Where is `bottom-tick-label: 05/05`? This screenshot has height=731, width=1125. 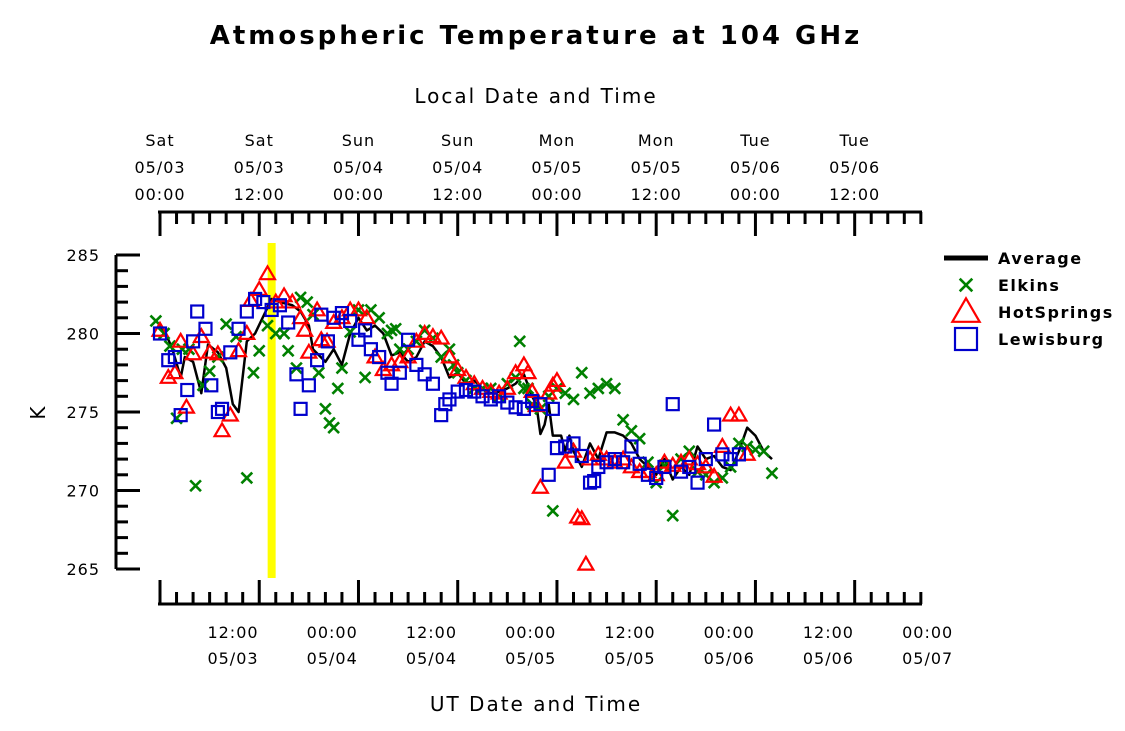 bottom-tick-label: 05/05 is located at coordinates (629, 658).